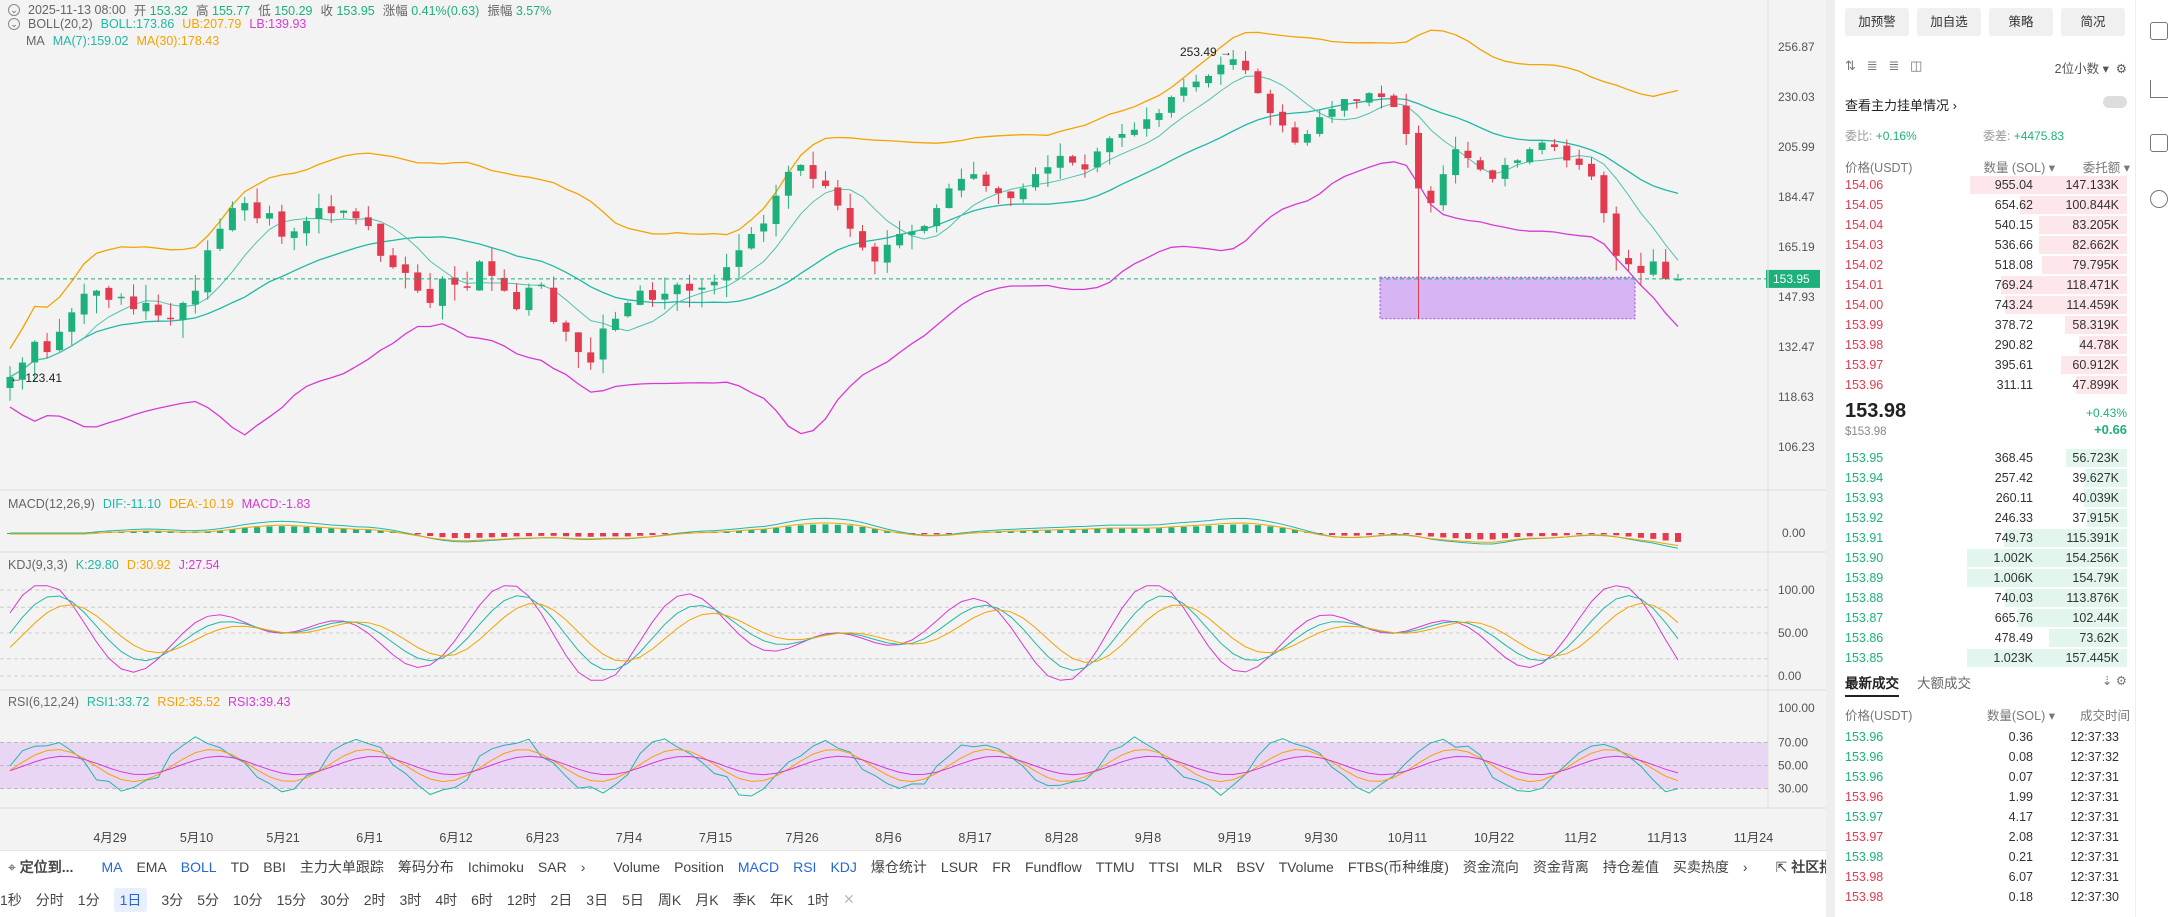 The height and width of the screenshot is (917, 2181). I want to click on ind-boll: BOLL, so click(198, 866).